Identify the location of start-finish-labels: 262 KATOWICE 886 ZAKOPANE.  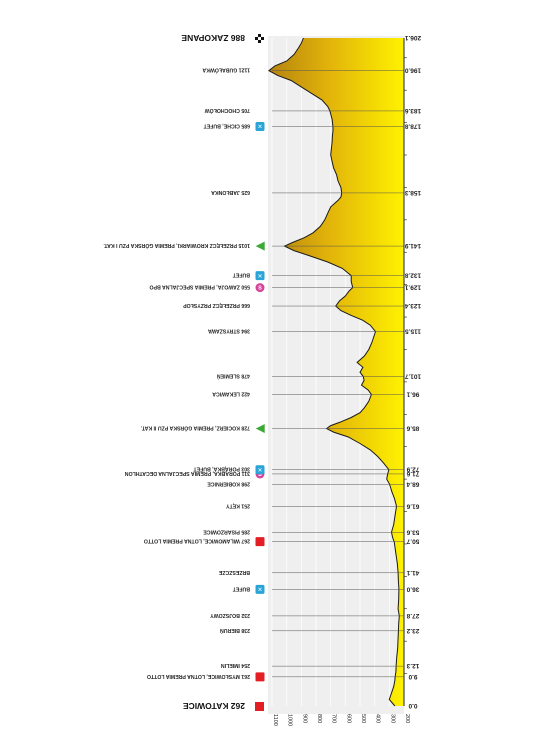
(222, 372).